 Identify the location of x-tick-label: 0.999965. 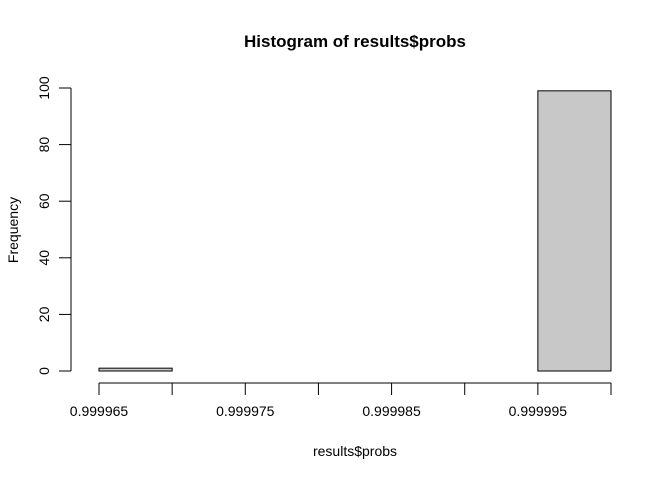
(99, 411).